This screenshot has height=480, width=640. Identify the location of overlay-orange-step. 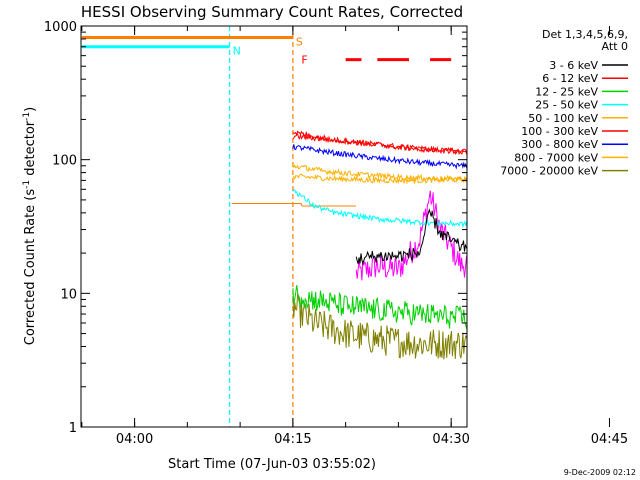
(294, 205).